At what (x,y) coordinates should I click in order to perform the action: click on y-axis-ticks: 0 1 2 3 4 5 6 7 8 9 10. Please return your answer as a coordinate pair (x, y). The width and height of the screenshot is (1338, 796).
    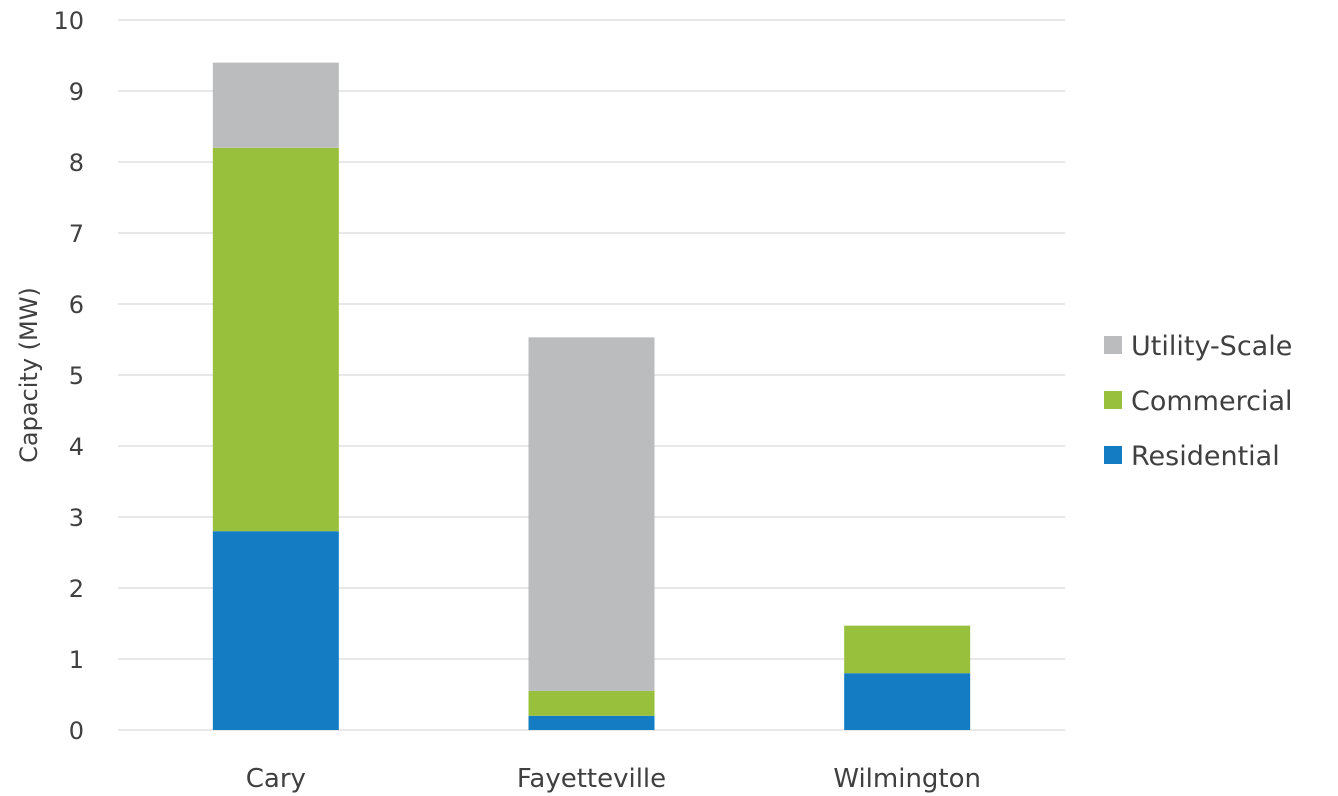
    Looking at the image, I should click on (68, 376).